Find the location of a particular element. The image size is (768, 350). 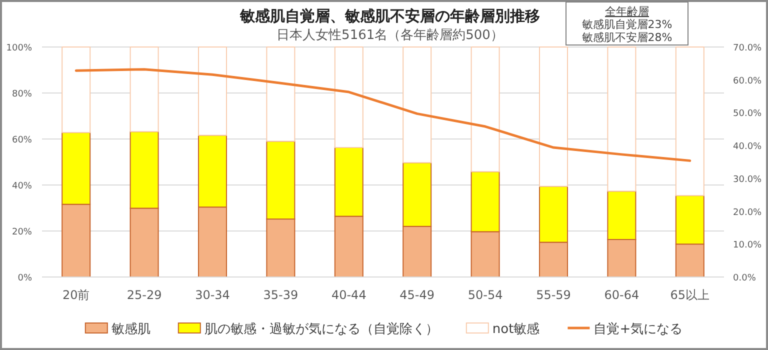

y-tick-label: 20% is located at coordinates (22, 233).